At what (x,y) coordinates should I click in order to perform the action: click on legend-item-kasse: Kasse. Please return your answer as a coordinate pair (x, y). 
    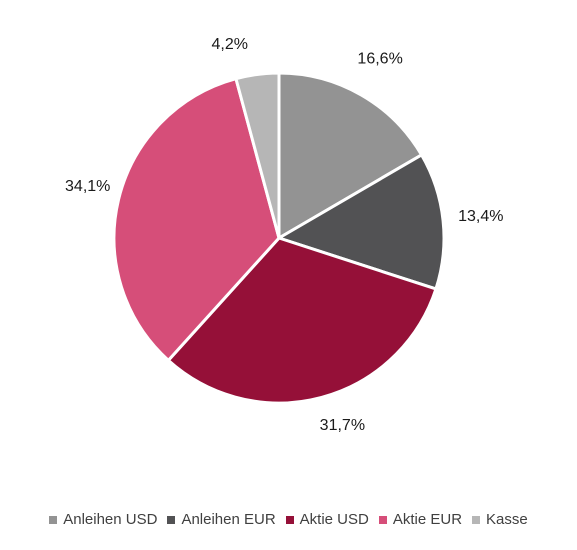
    Looking at the image, I should click on (500, 519).